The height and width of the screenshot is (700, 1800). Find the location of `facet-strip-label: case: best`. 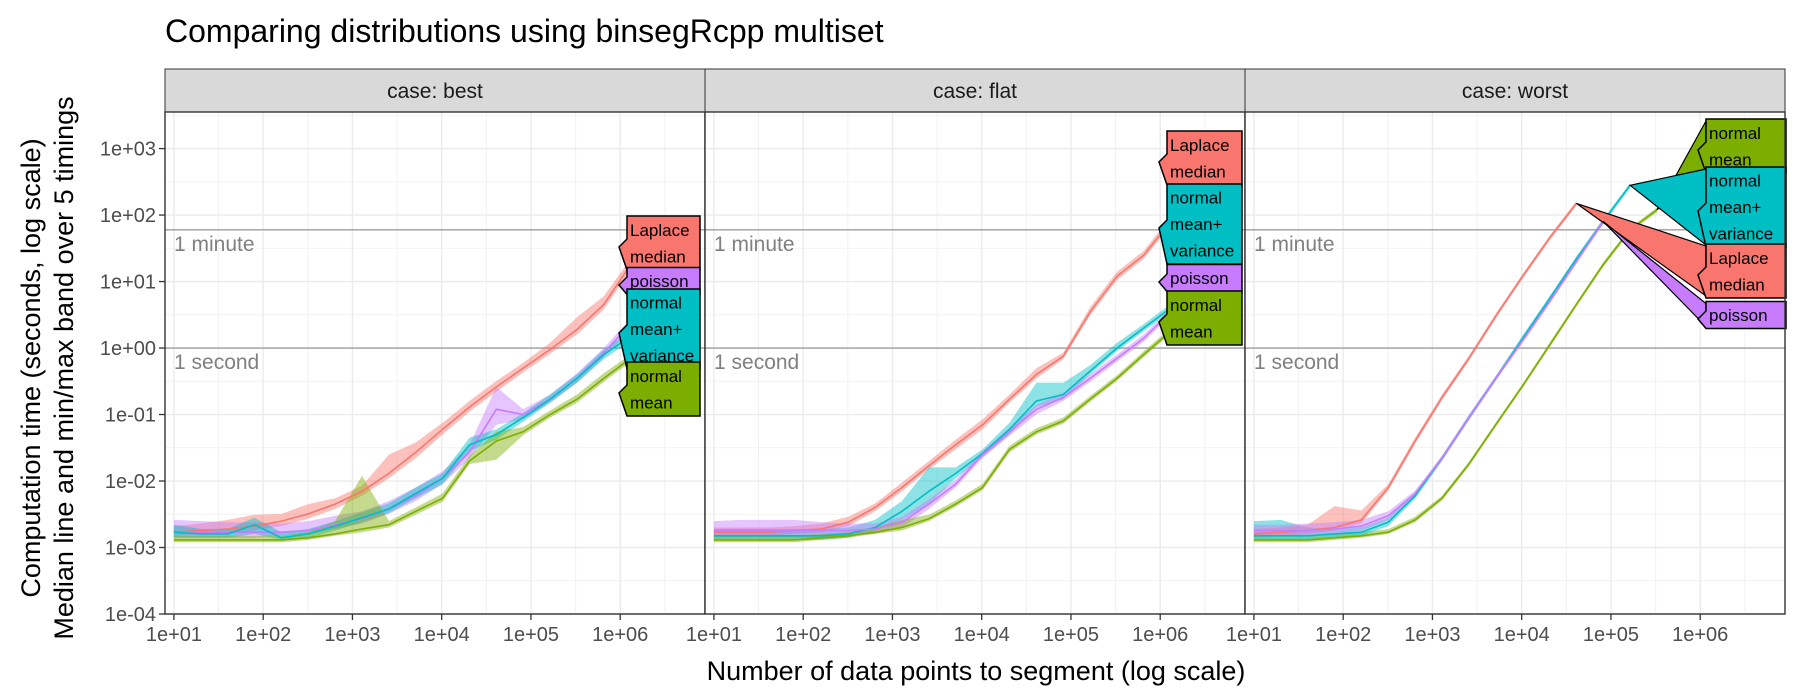

facet-strip-label: case: best is located at coordinates (435, 91).